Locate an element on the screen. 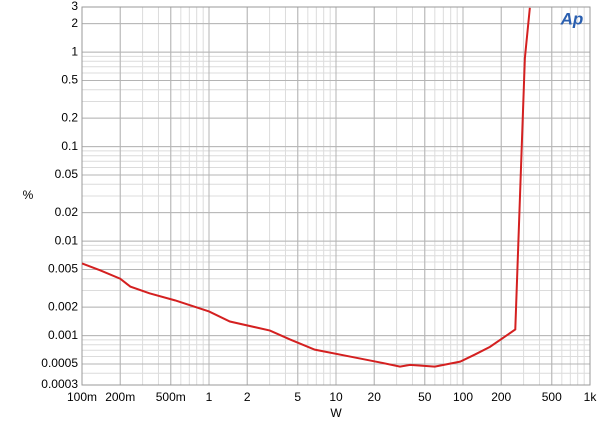 The height and width of the screenshot is (428, 600). x-tick-label: 5 is located at coordinates (297, 397).